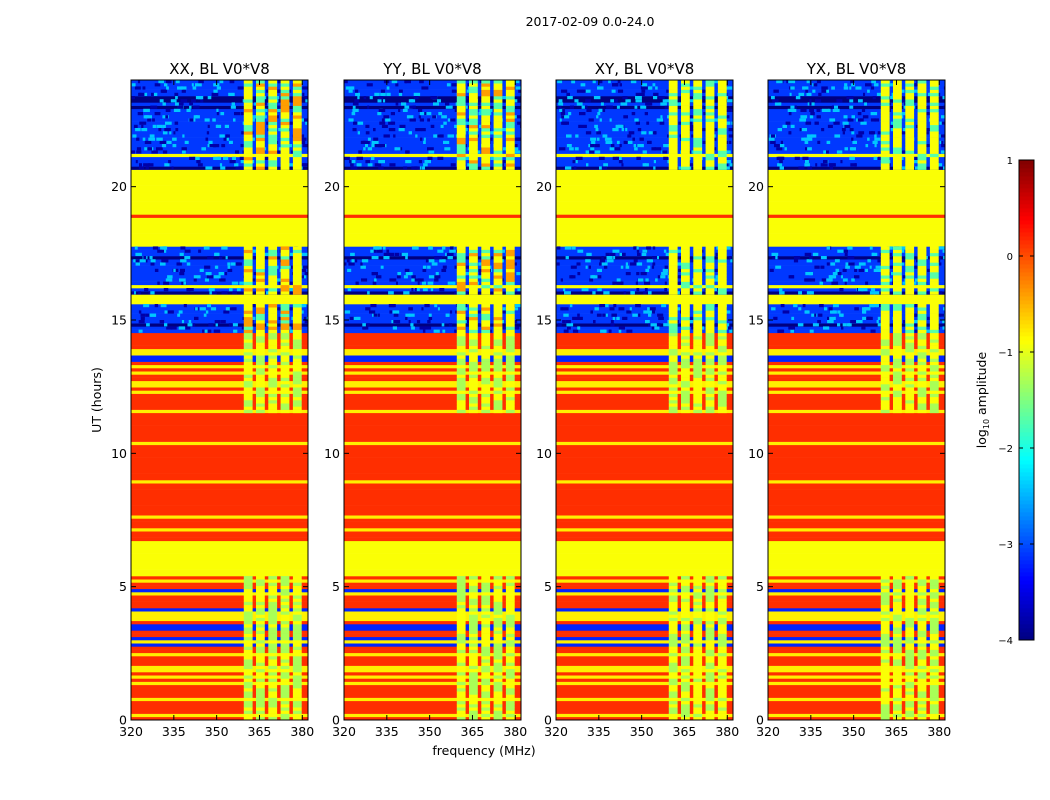  What do you see at coordinates (96, 400) in the screenshot?
I see `y-axis-label: UT (hours)` at bounding box center [96, 400].